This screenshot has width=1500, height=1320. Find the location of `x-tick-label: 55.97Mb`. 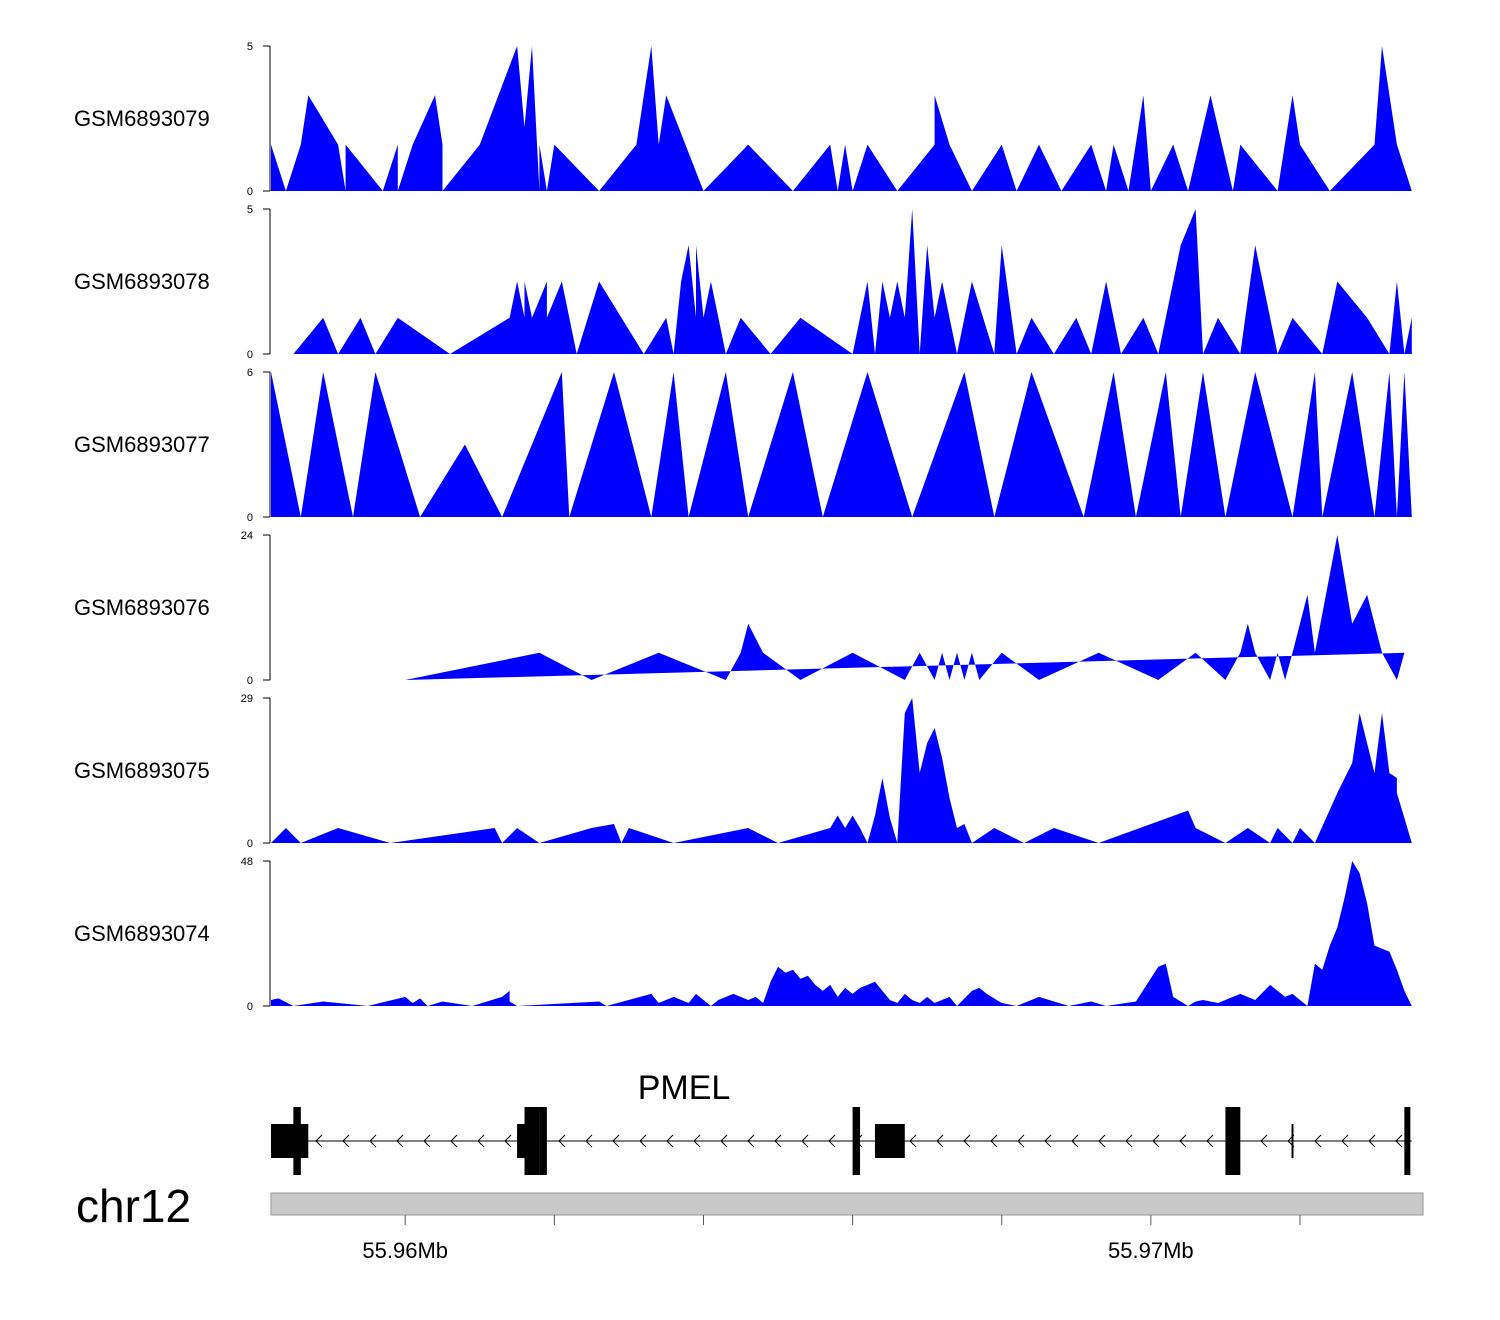

x-tick-label: 55.97Mb is located at coordinates (1151, 1250).